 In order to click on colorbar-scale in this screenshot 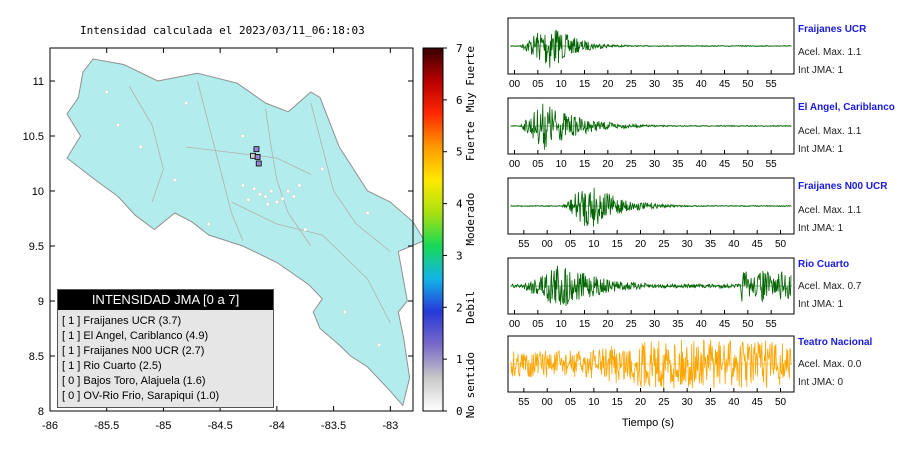, I will do `click(433, 229)`.